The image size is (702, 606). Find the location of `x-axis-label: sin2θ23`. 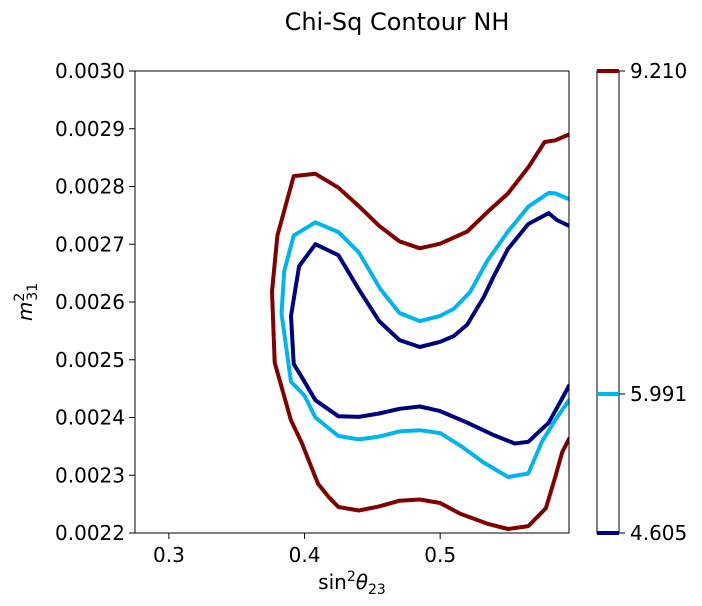

x-axis-label: sin2θ23 is located at coordinates (352, 583).